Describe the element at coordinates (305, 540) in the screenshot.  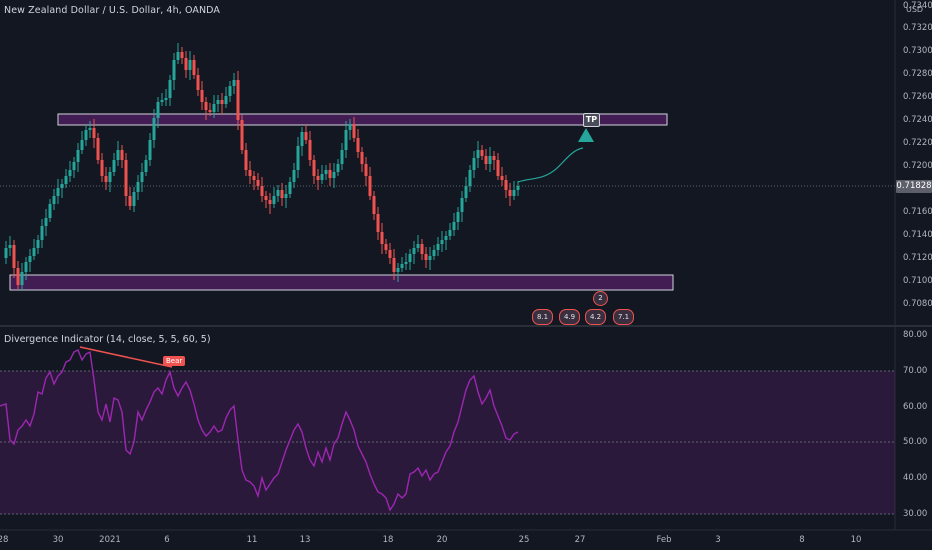
I see `time-tick-label: 13` at that location.